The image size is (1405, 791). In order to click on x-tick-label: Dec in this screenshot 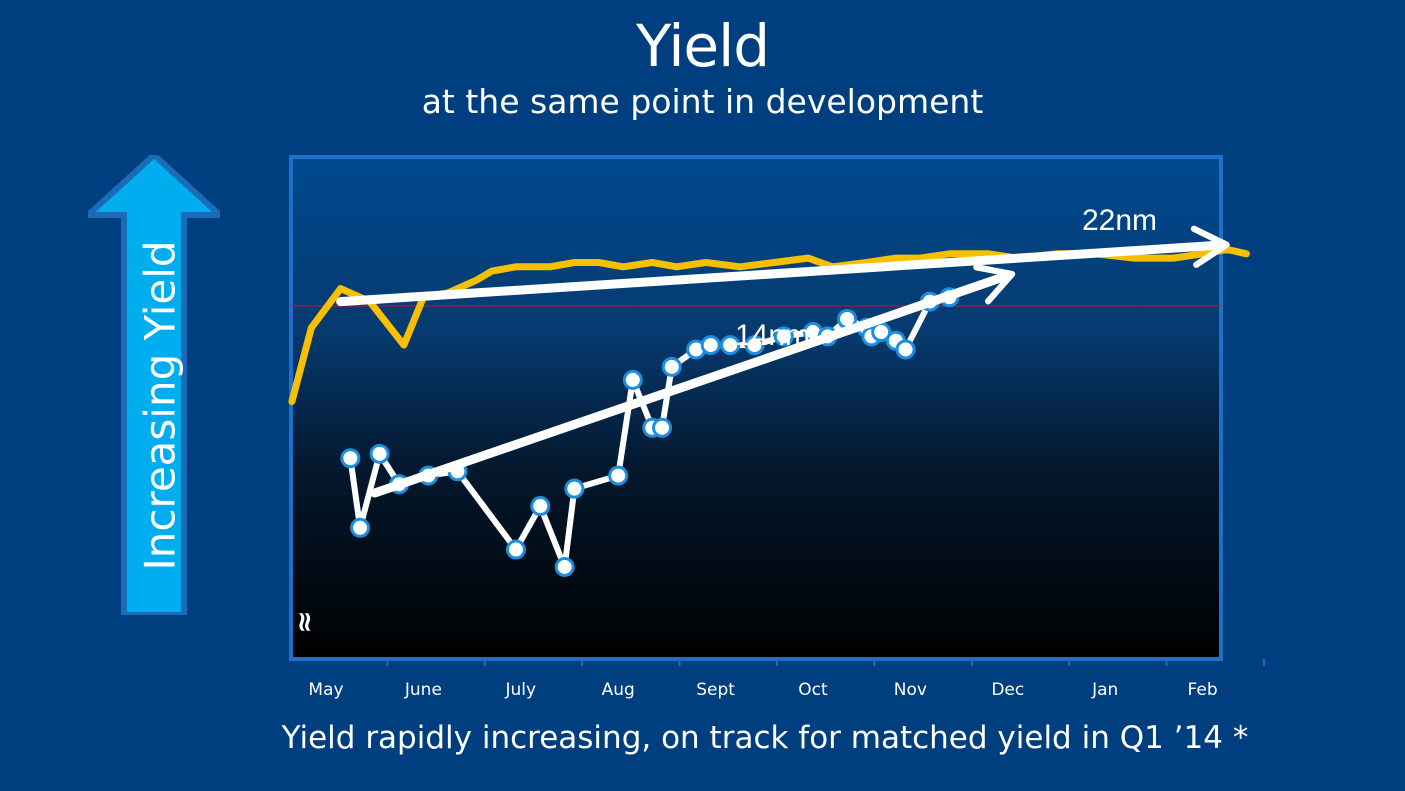, I will do `click(1007, 690)`.